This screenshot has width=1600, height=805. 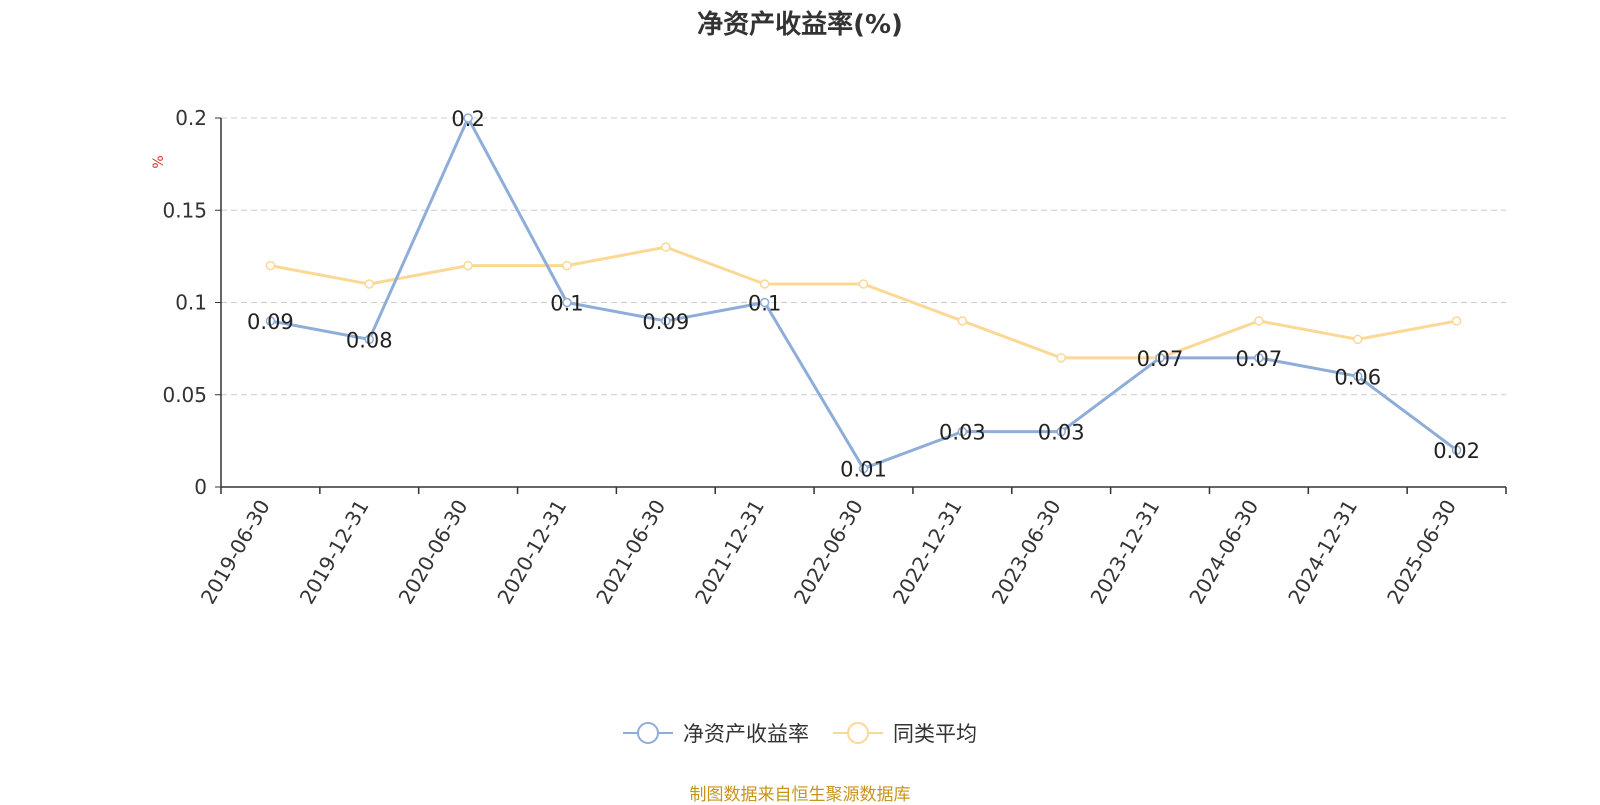 I want to click on x-tick-label: 2024-12-31, so click(x=1322, y=552).